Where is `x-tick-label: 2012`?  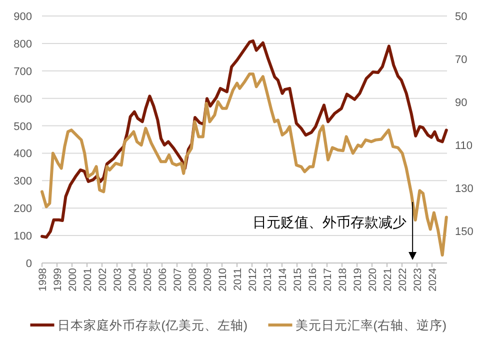 x-tick-label: 2012 is located at coordinates (253, 280).